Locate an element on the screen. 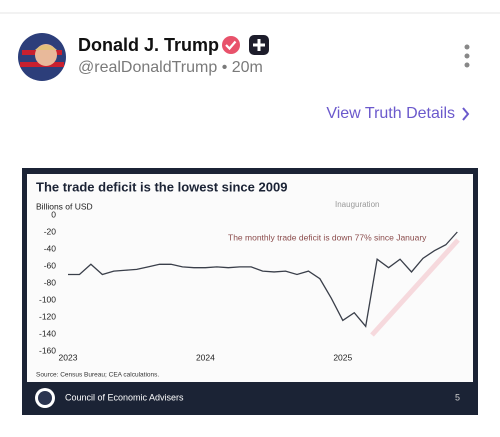 This screenshot has width=500, height=437. byline: @realDonaldTrump • 20m is located at coordinates (170, 67).